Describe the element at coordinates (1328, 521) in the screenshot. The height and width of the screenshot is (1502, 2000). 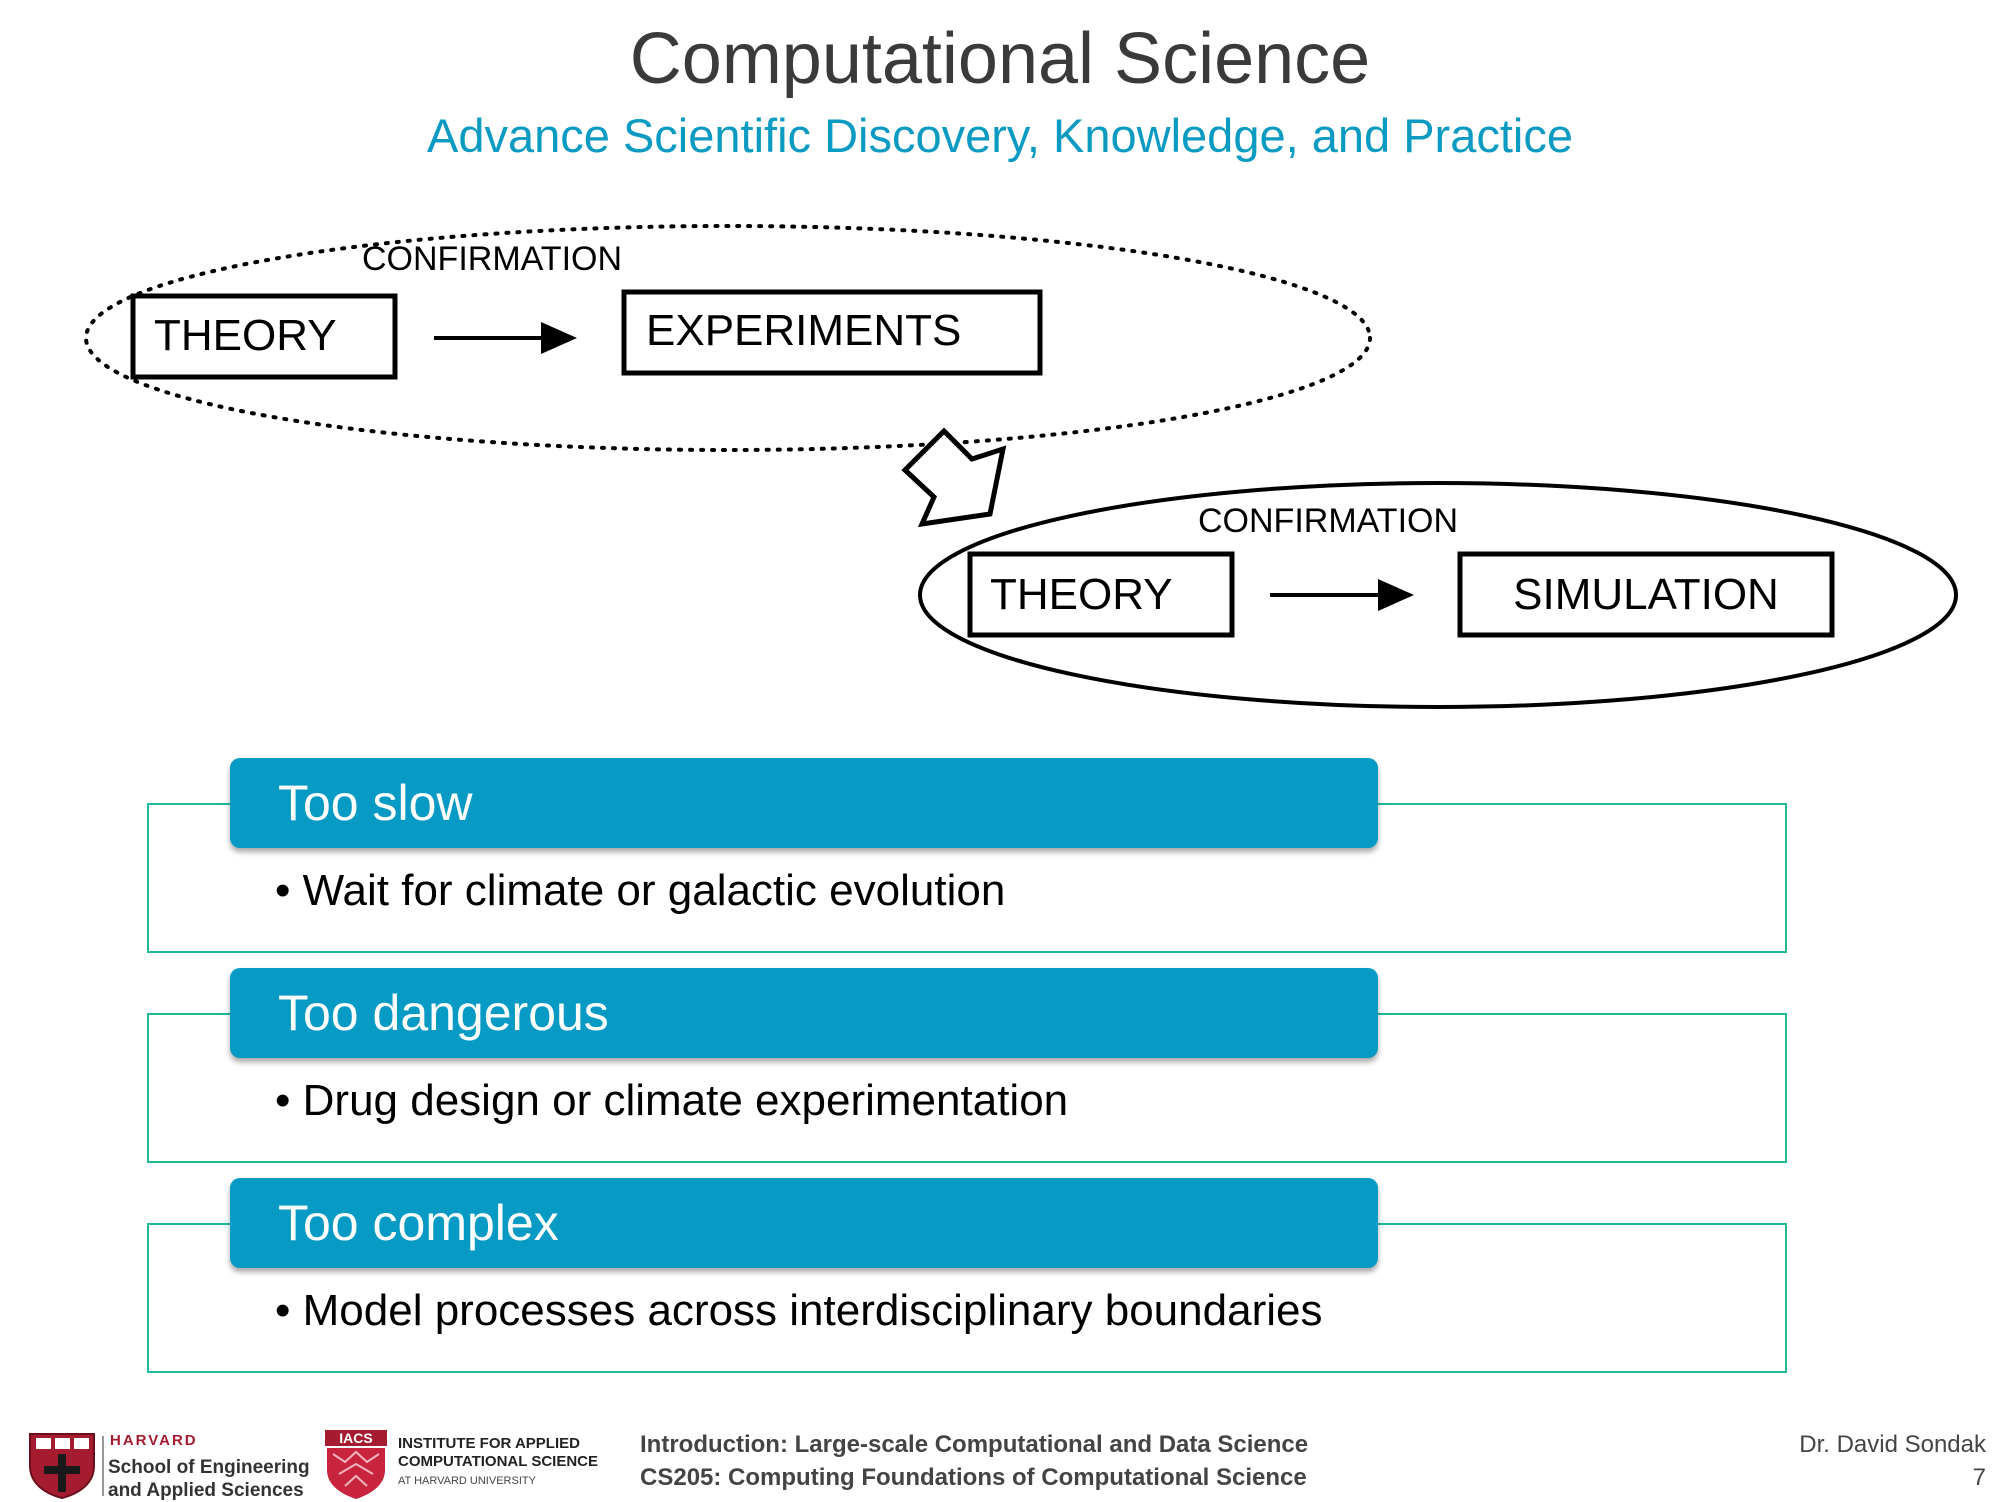
I see `bottom-confirmation-label: CONFIRMATION` at that location.